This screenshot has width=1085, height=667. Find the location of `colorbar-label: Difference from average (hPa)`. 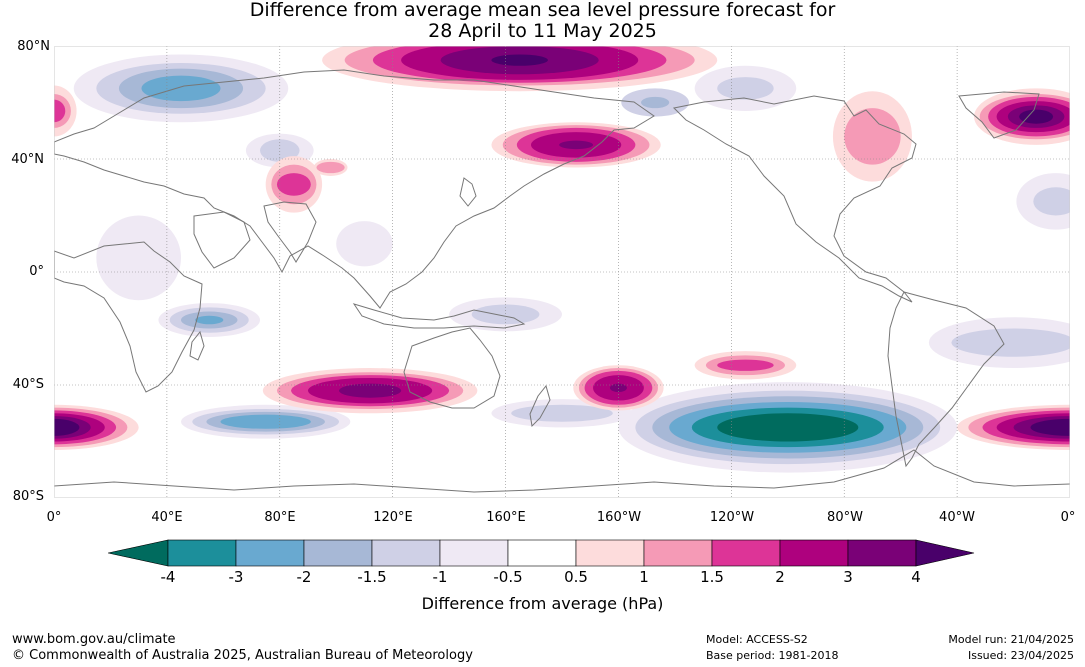

colorbar-label: Difference from average (hPa) is located at coordinates (542, 603).